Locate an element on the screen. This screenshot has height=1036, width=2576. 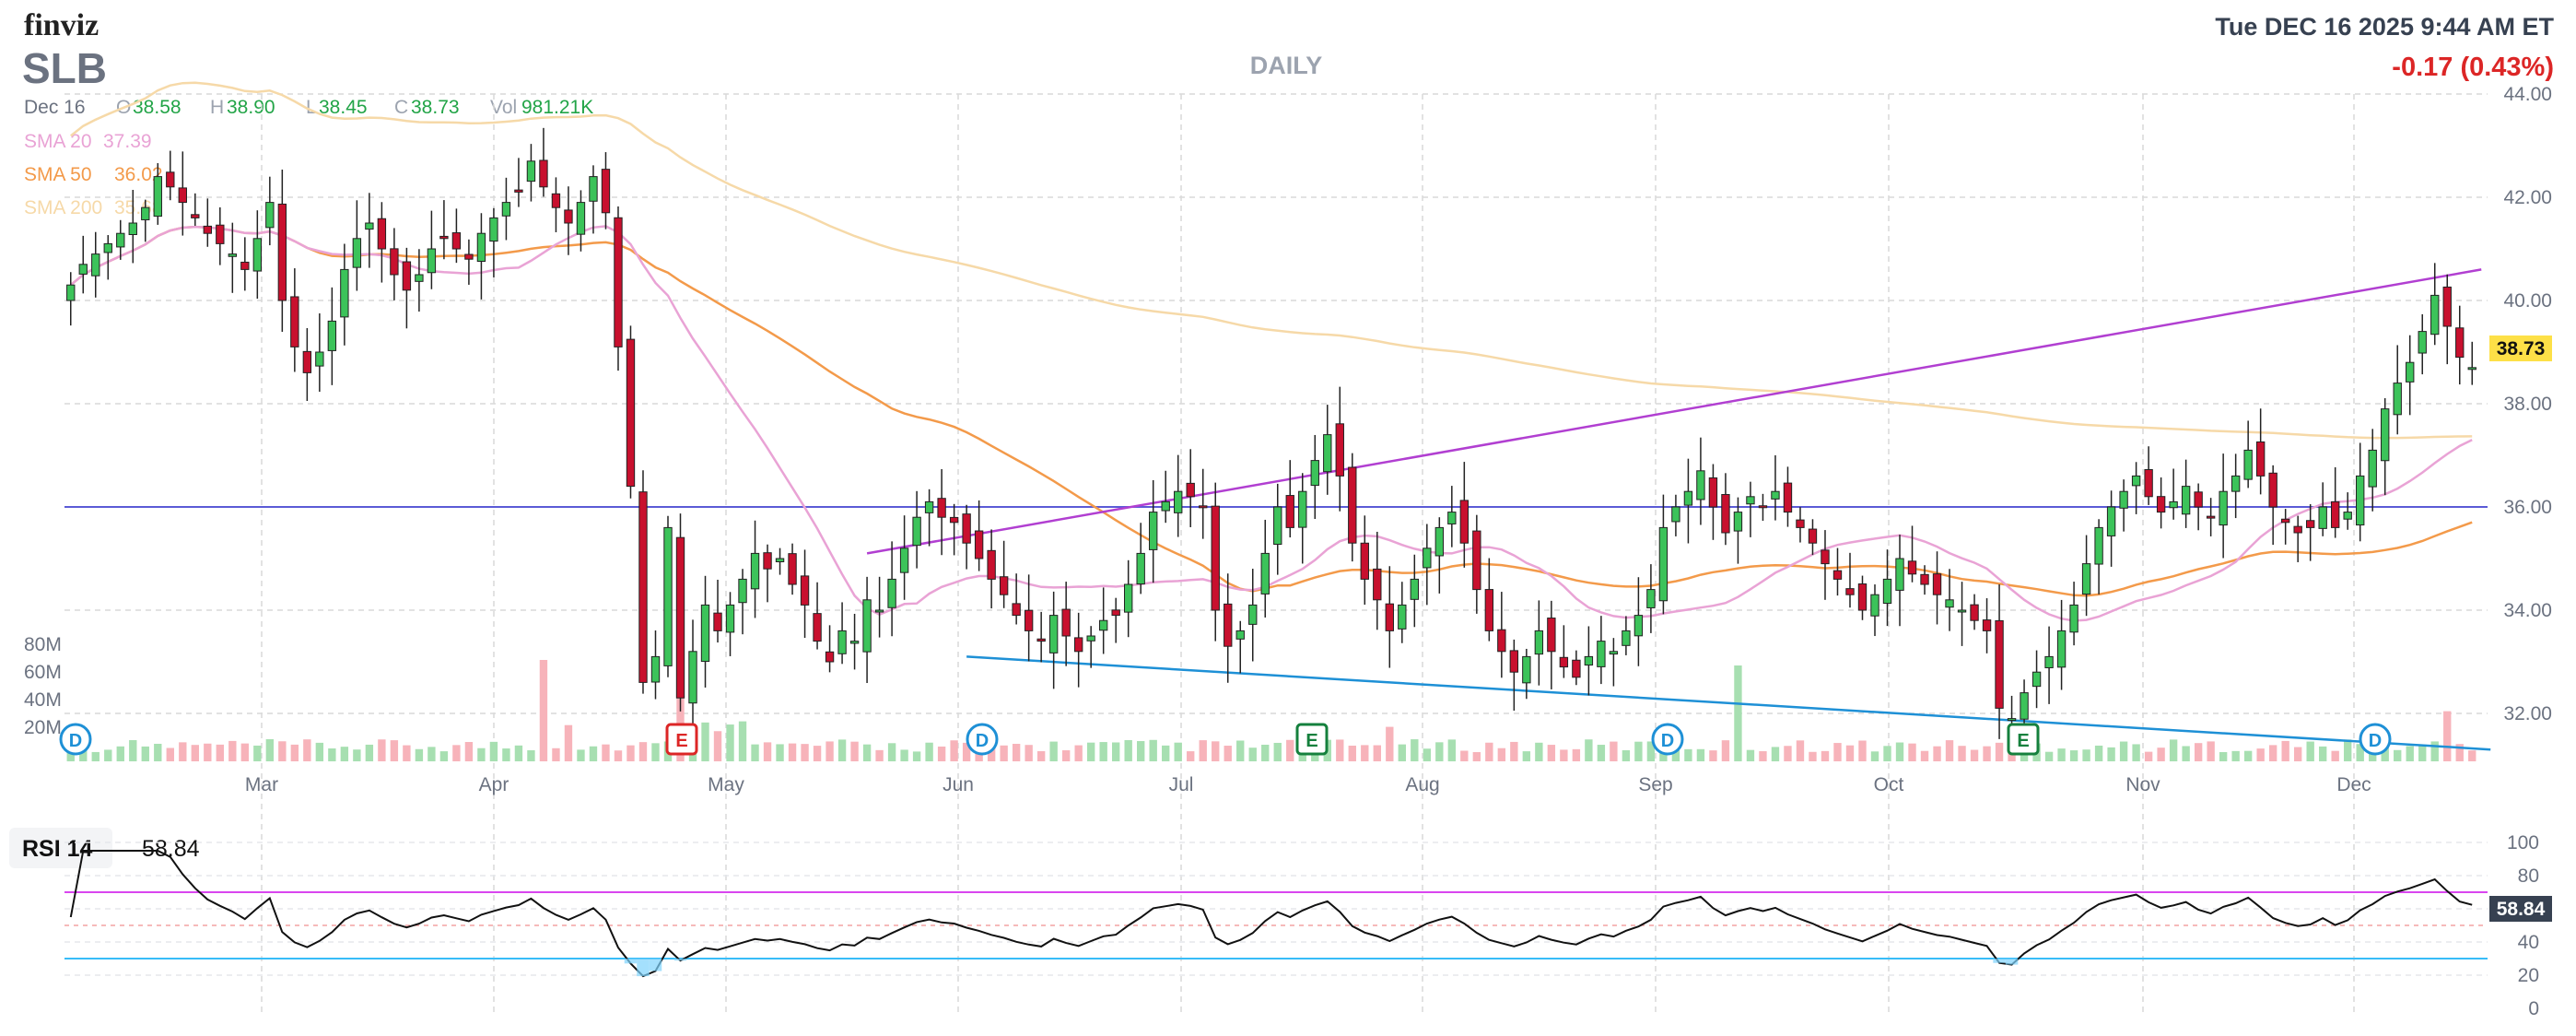
rsi-oversold-fill is located at coordinates (2000, 961).